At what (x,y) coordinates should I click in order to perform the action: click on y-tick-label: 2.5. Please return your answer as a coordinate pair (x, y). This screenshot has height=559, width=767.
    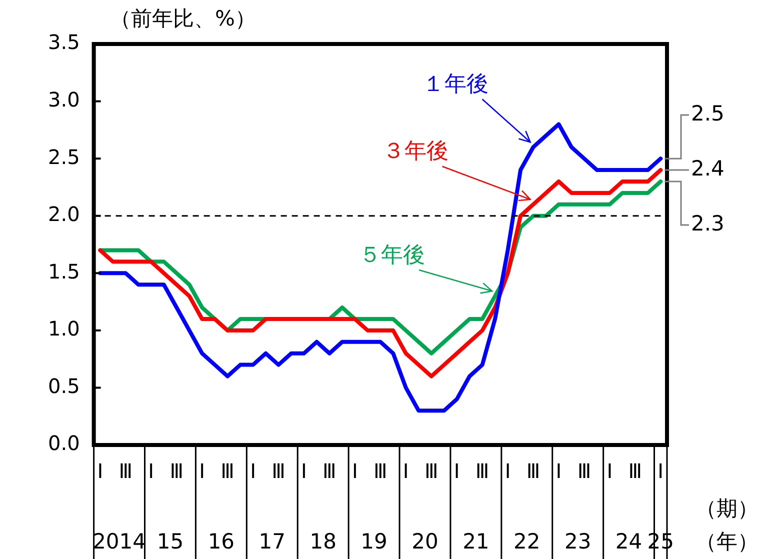
    Looking at the image, I should click on (64, 156).